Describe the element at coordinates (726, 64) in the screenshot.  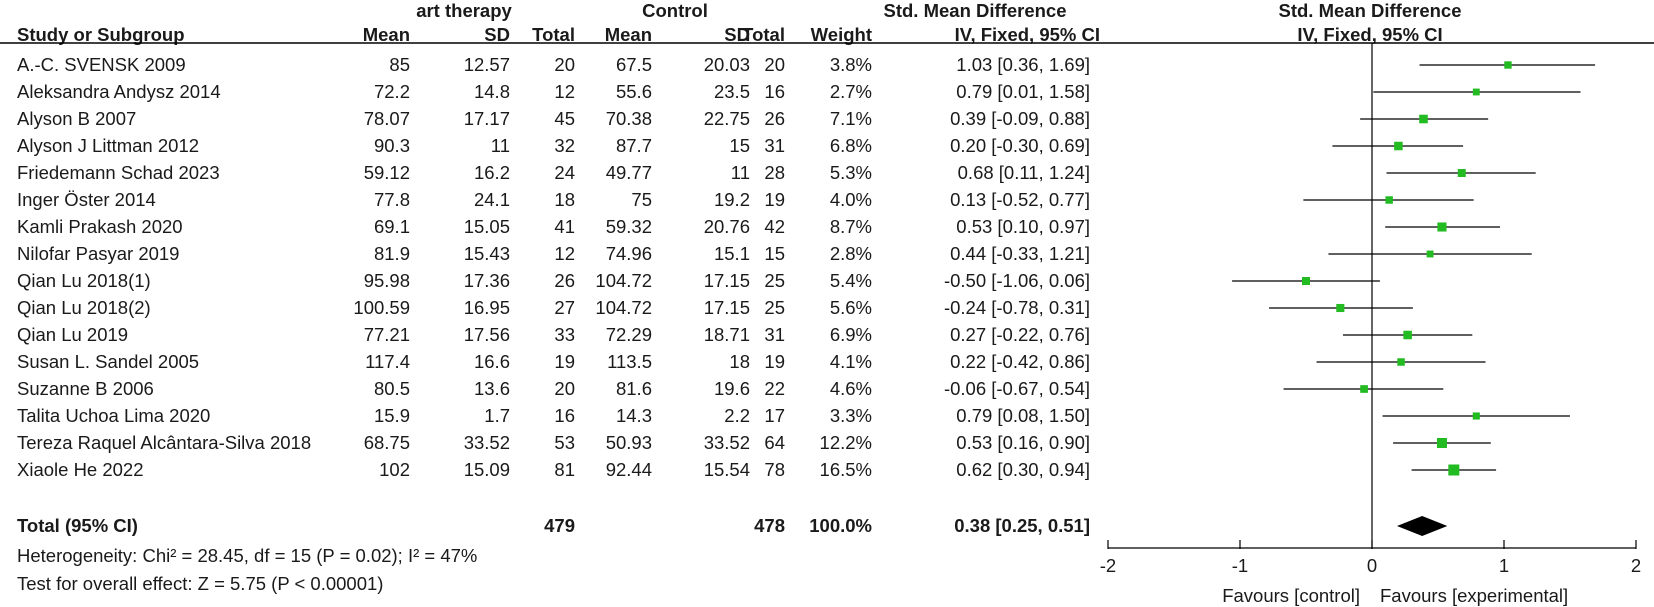
I see `sd2-cell: 20.03` at that location.